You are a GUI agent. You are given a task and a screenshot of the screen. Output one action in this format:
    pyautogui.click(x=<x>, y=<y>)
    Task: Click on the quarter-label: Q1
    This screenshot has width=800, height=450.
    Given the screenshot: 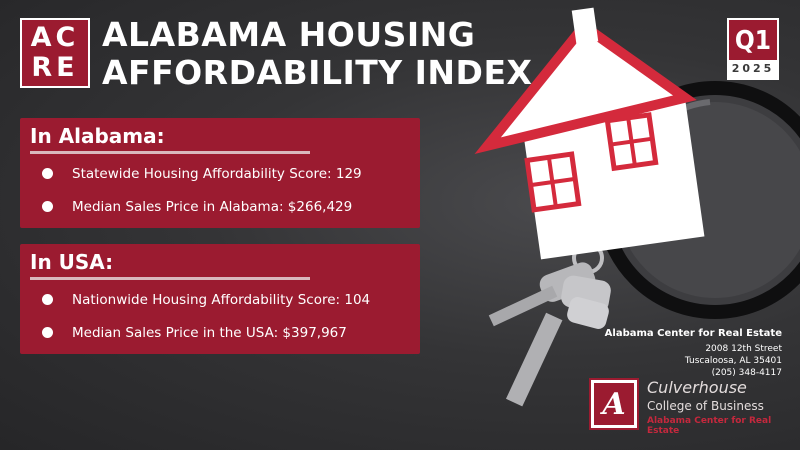 What is the action you would take?
    pyautogui.click(x=753, y=41)
    